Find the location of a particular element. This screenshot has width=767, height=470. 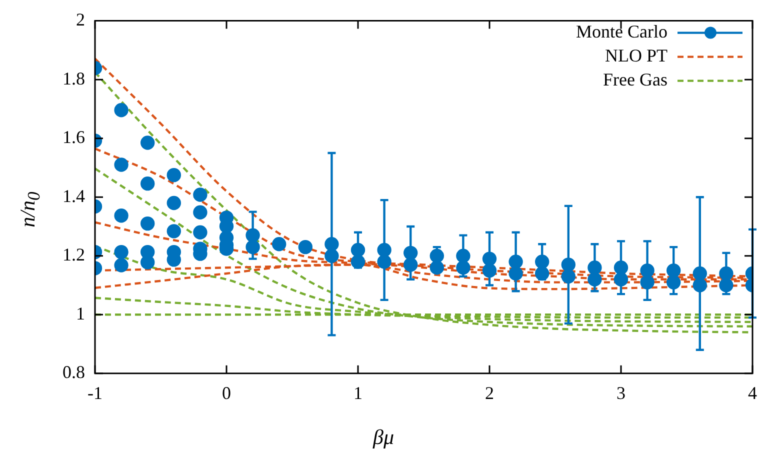

y-tick-label: 1.6 is located at coordinates (73, 137).